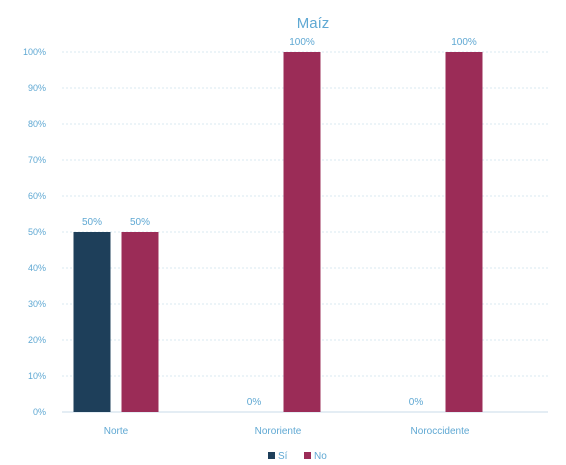 This screenshot has width=566, height=465. I want to click on y-tick-label: 10%, so click(37, 376).